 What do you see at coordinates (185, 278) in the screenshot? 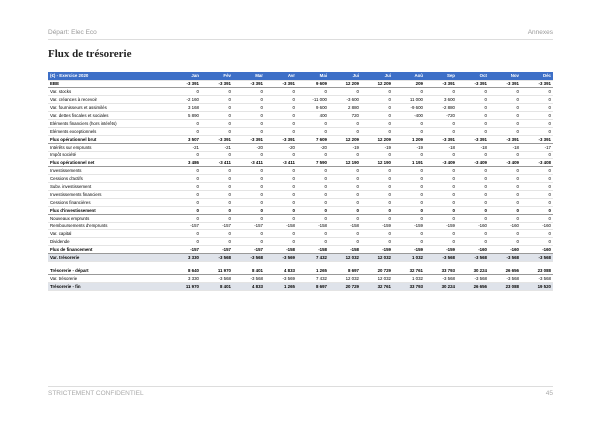
I see `cell-value: 3 330` at bounding box center [185, 278].